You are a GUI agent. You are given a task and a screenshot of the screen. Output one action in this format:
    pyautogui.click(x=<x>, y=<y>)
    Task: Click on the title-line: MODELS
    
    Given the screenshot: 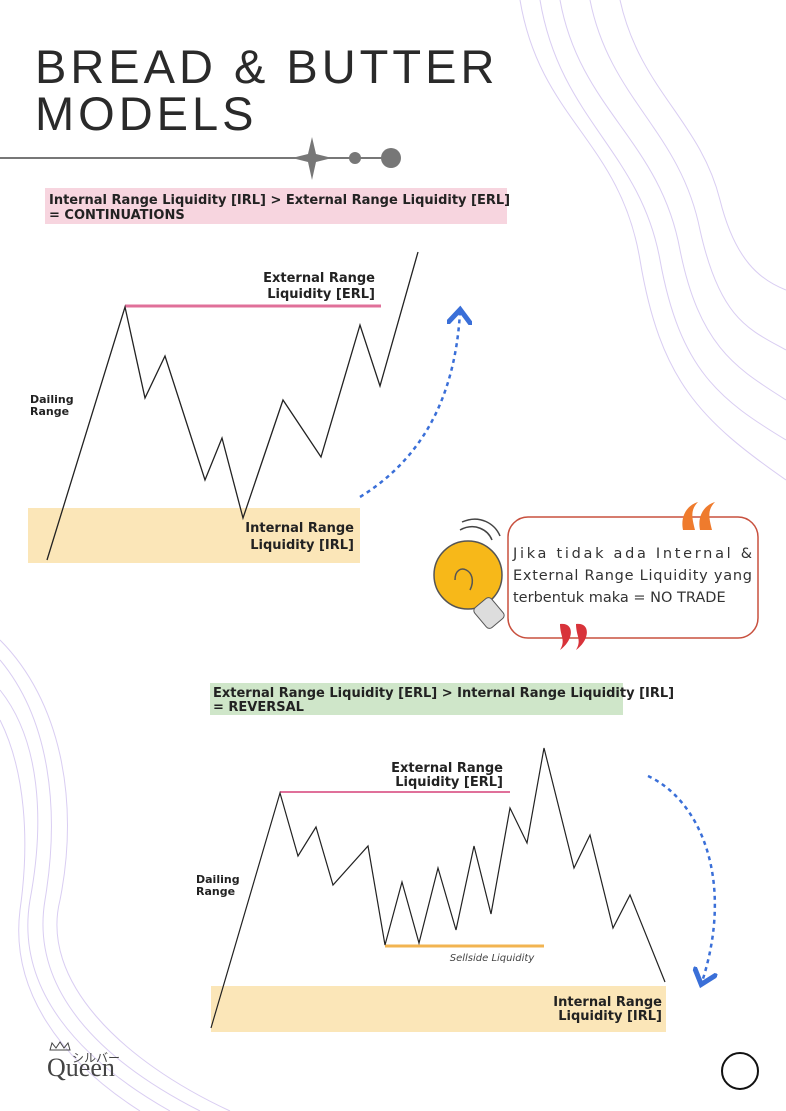 What is the action you would take?
    pyautogui.click(x=146, y=113)
    